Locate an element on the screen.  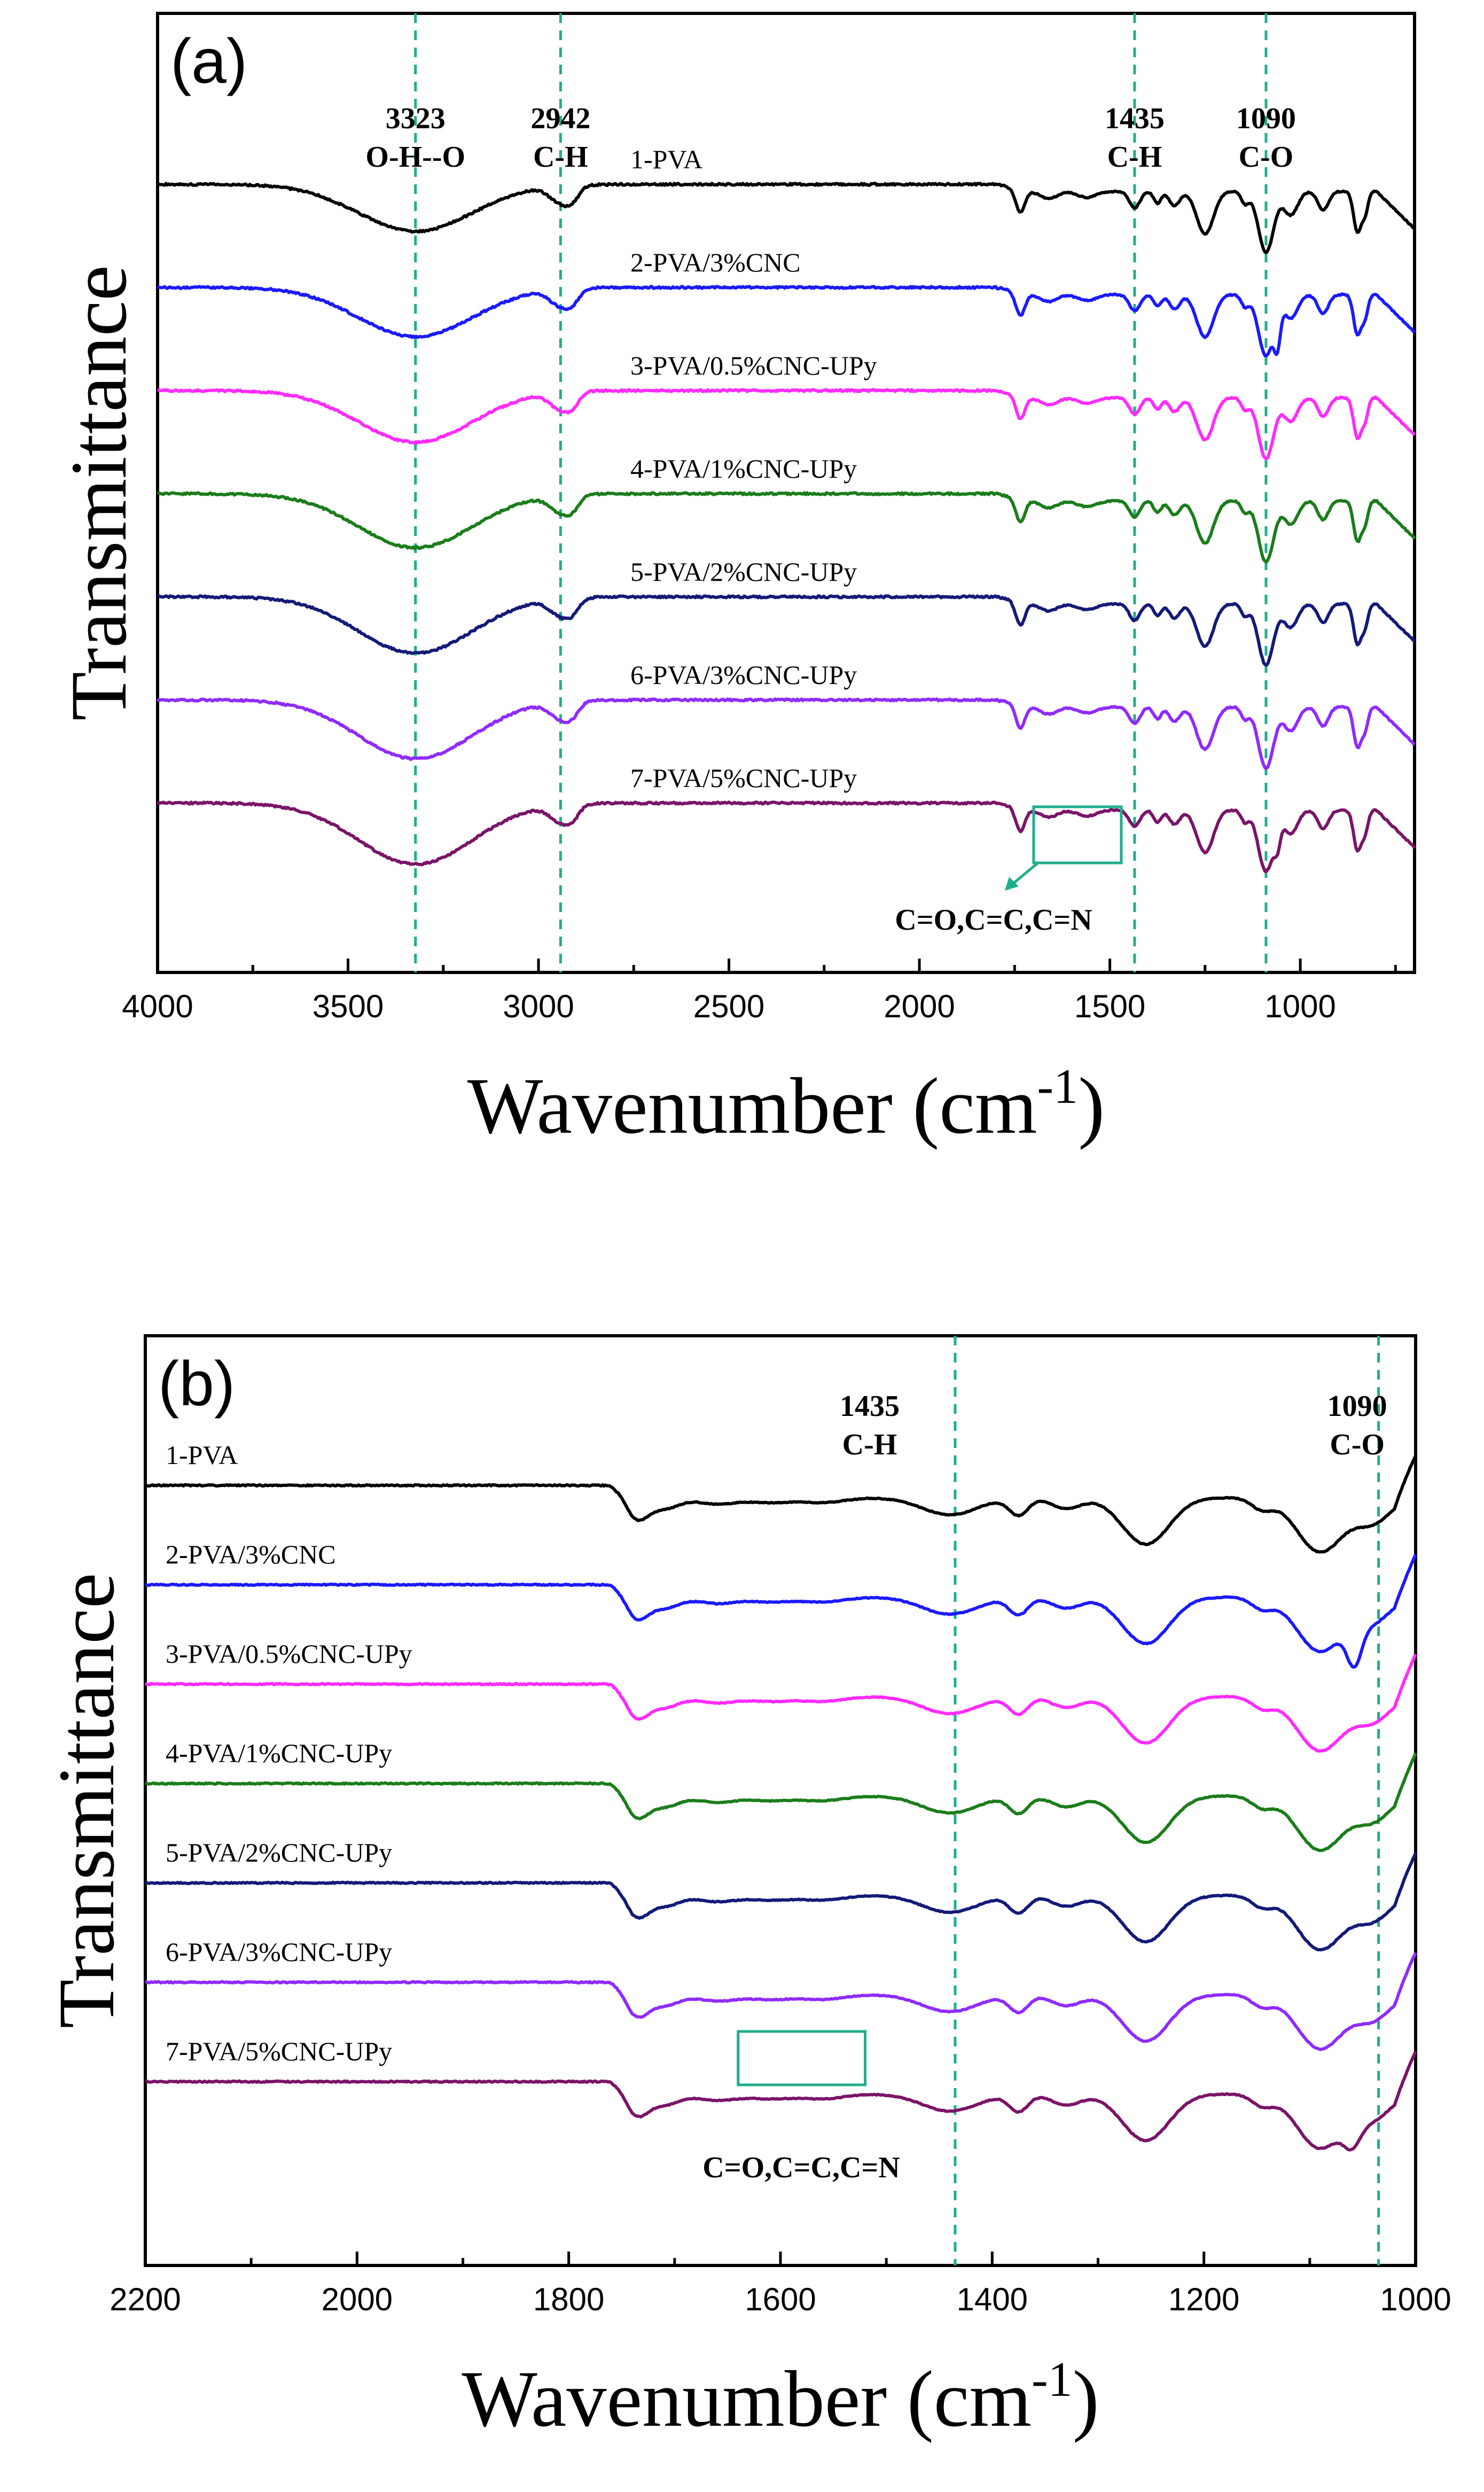
x-tick-label: 2500 is located at coordinates (728, 1006).